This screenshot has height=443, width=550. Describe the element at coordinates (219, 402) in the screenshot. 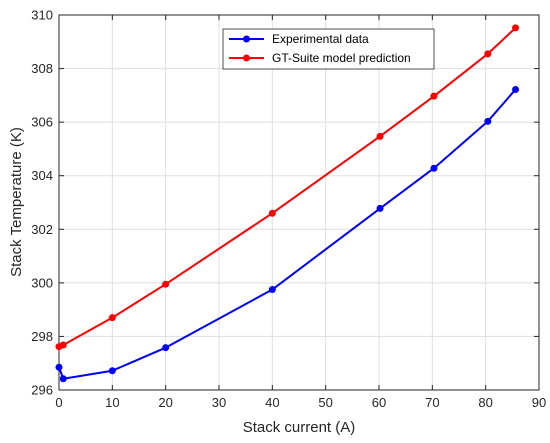

I see `x-tick-label: 30` at that location.